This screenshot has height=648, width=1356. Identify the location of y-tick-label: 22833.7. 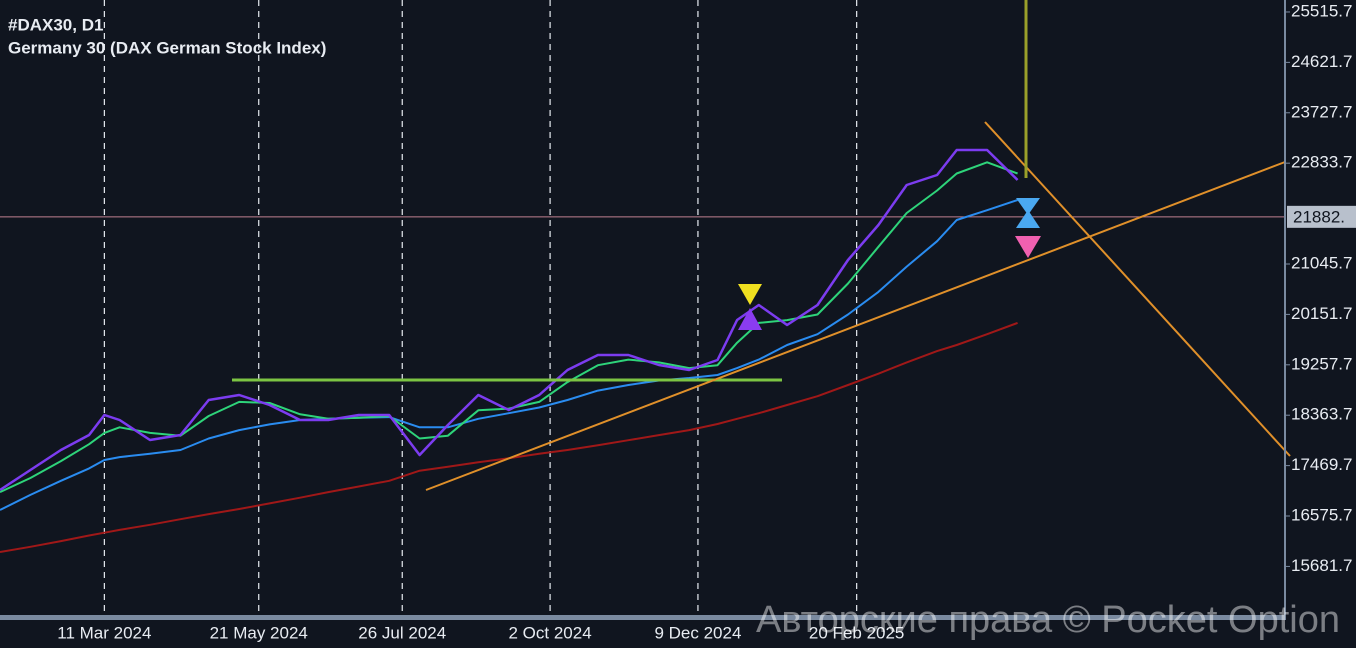
(1321, 162).